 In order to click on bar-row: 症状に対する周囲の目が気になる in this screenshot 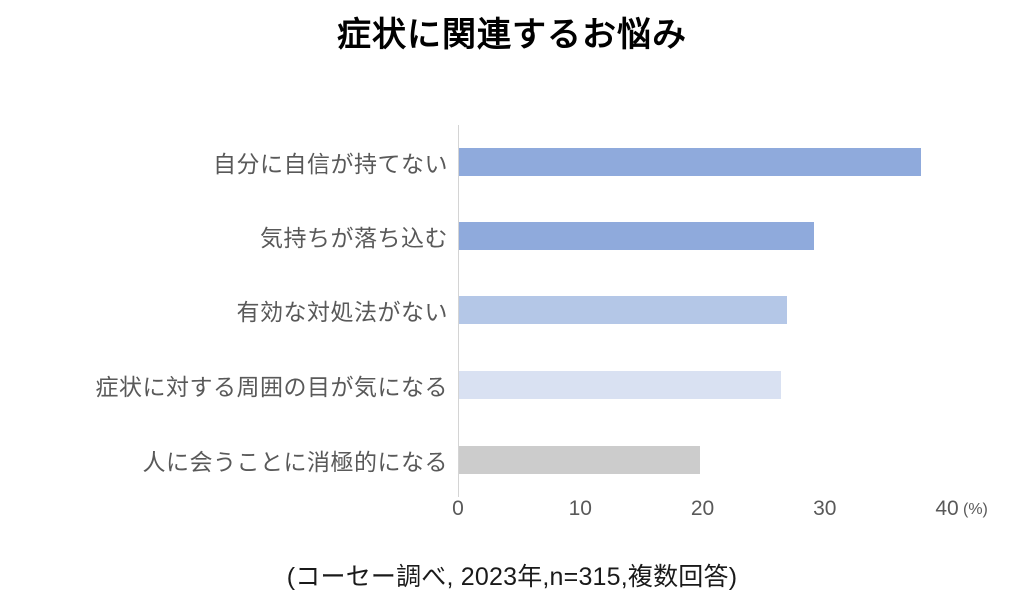, I will do `click(512, 385)`.